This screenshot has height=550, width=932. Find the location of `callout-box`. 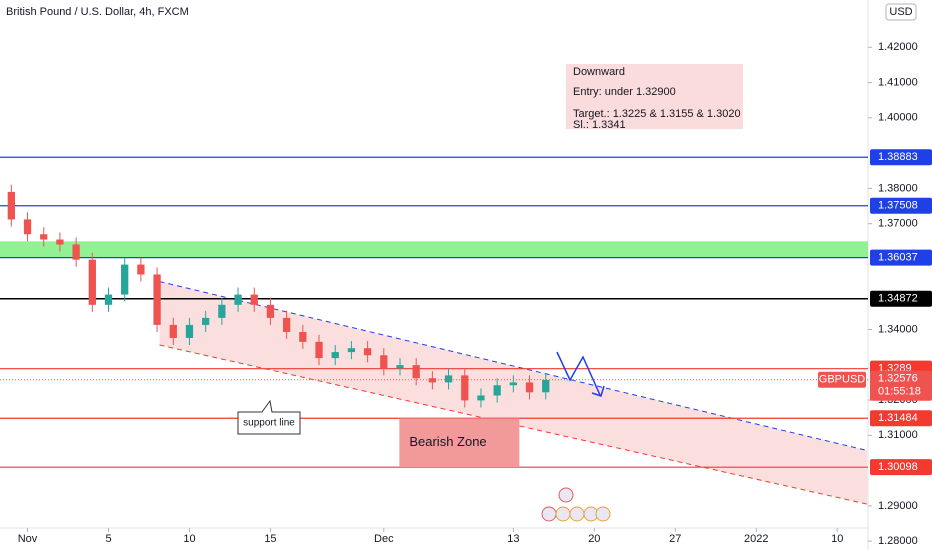

callout-box is located at coordinates (269, 417).